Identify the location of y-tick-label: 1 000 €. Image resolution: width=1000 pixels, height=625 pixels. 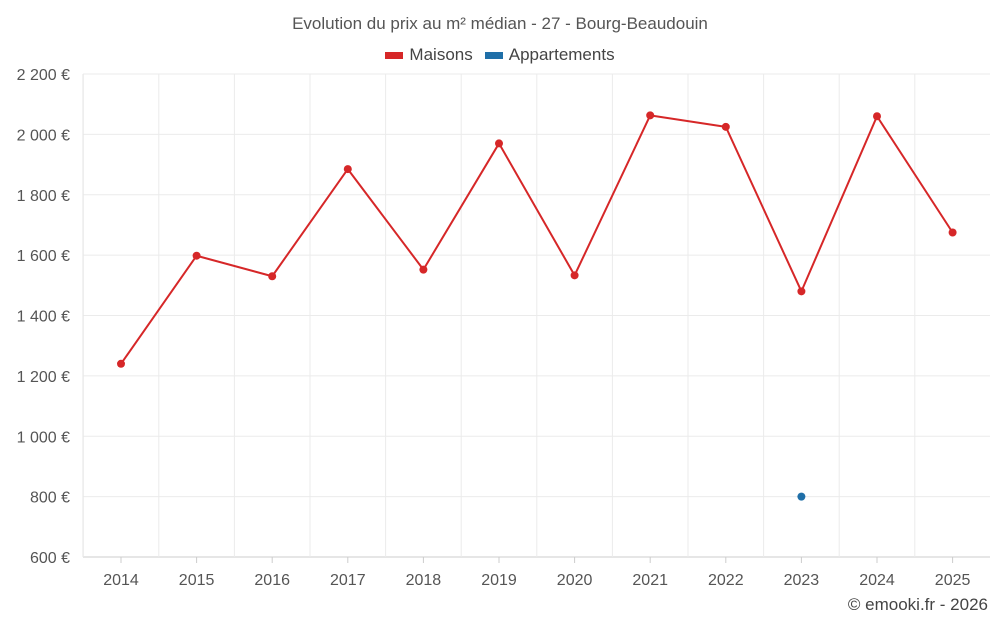
(43, 437).